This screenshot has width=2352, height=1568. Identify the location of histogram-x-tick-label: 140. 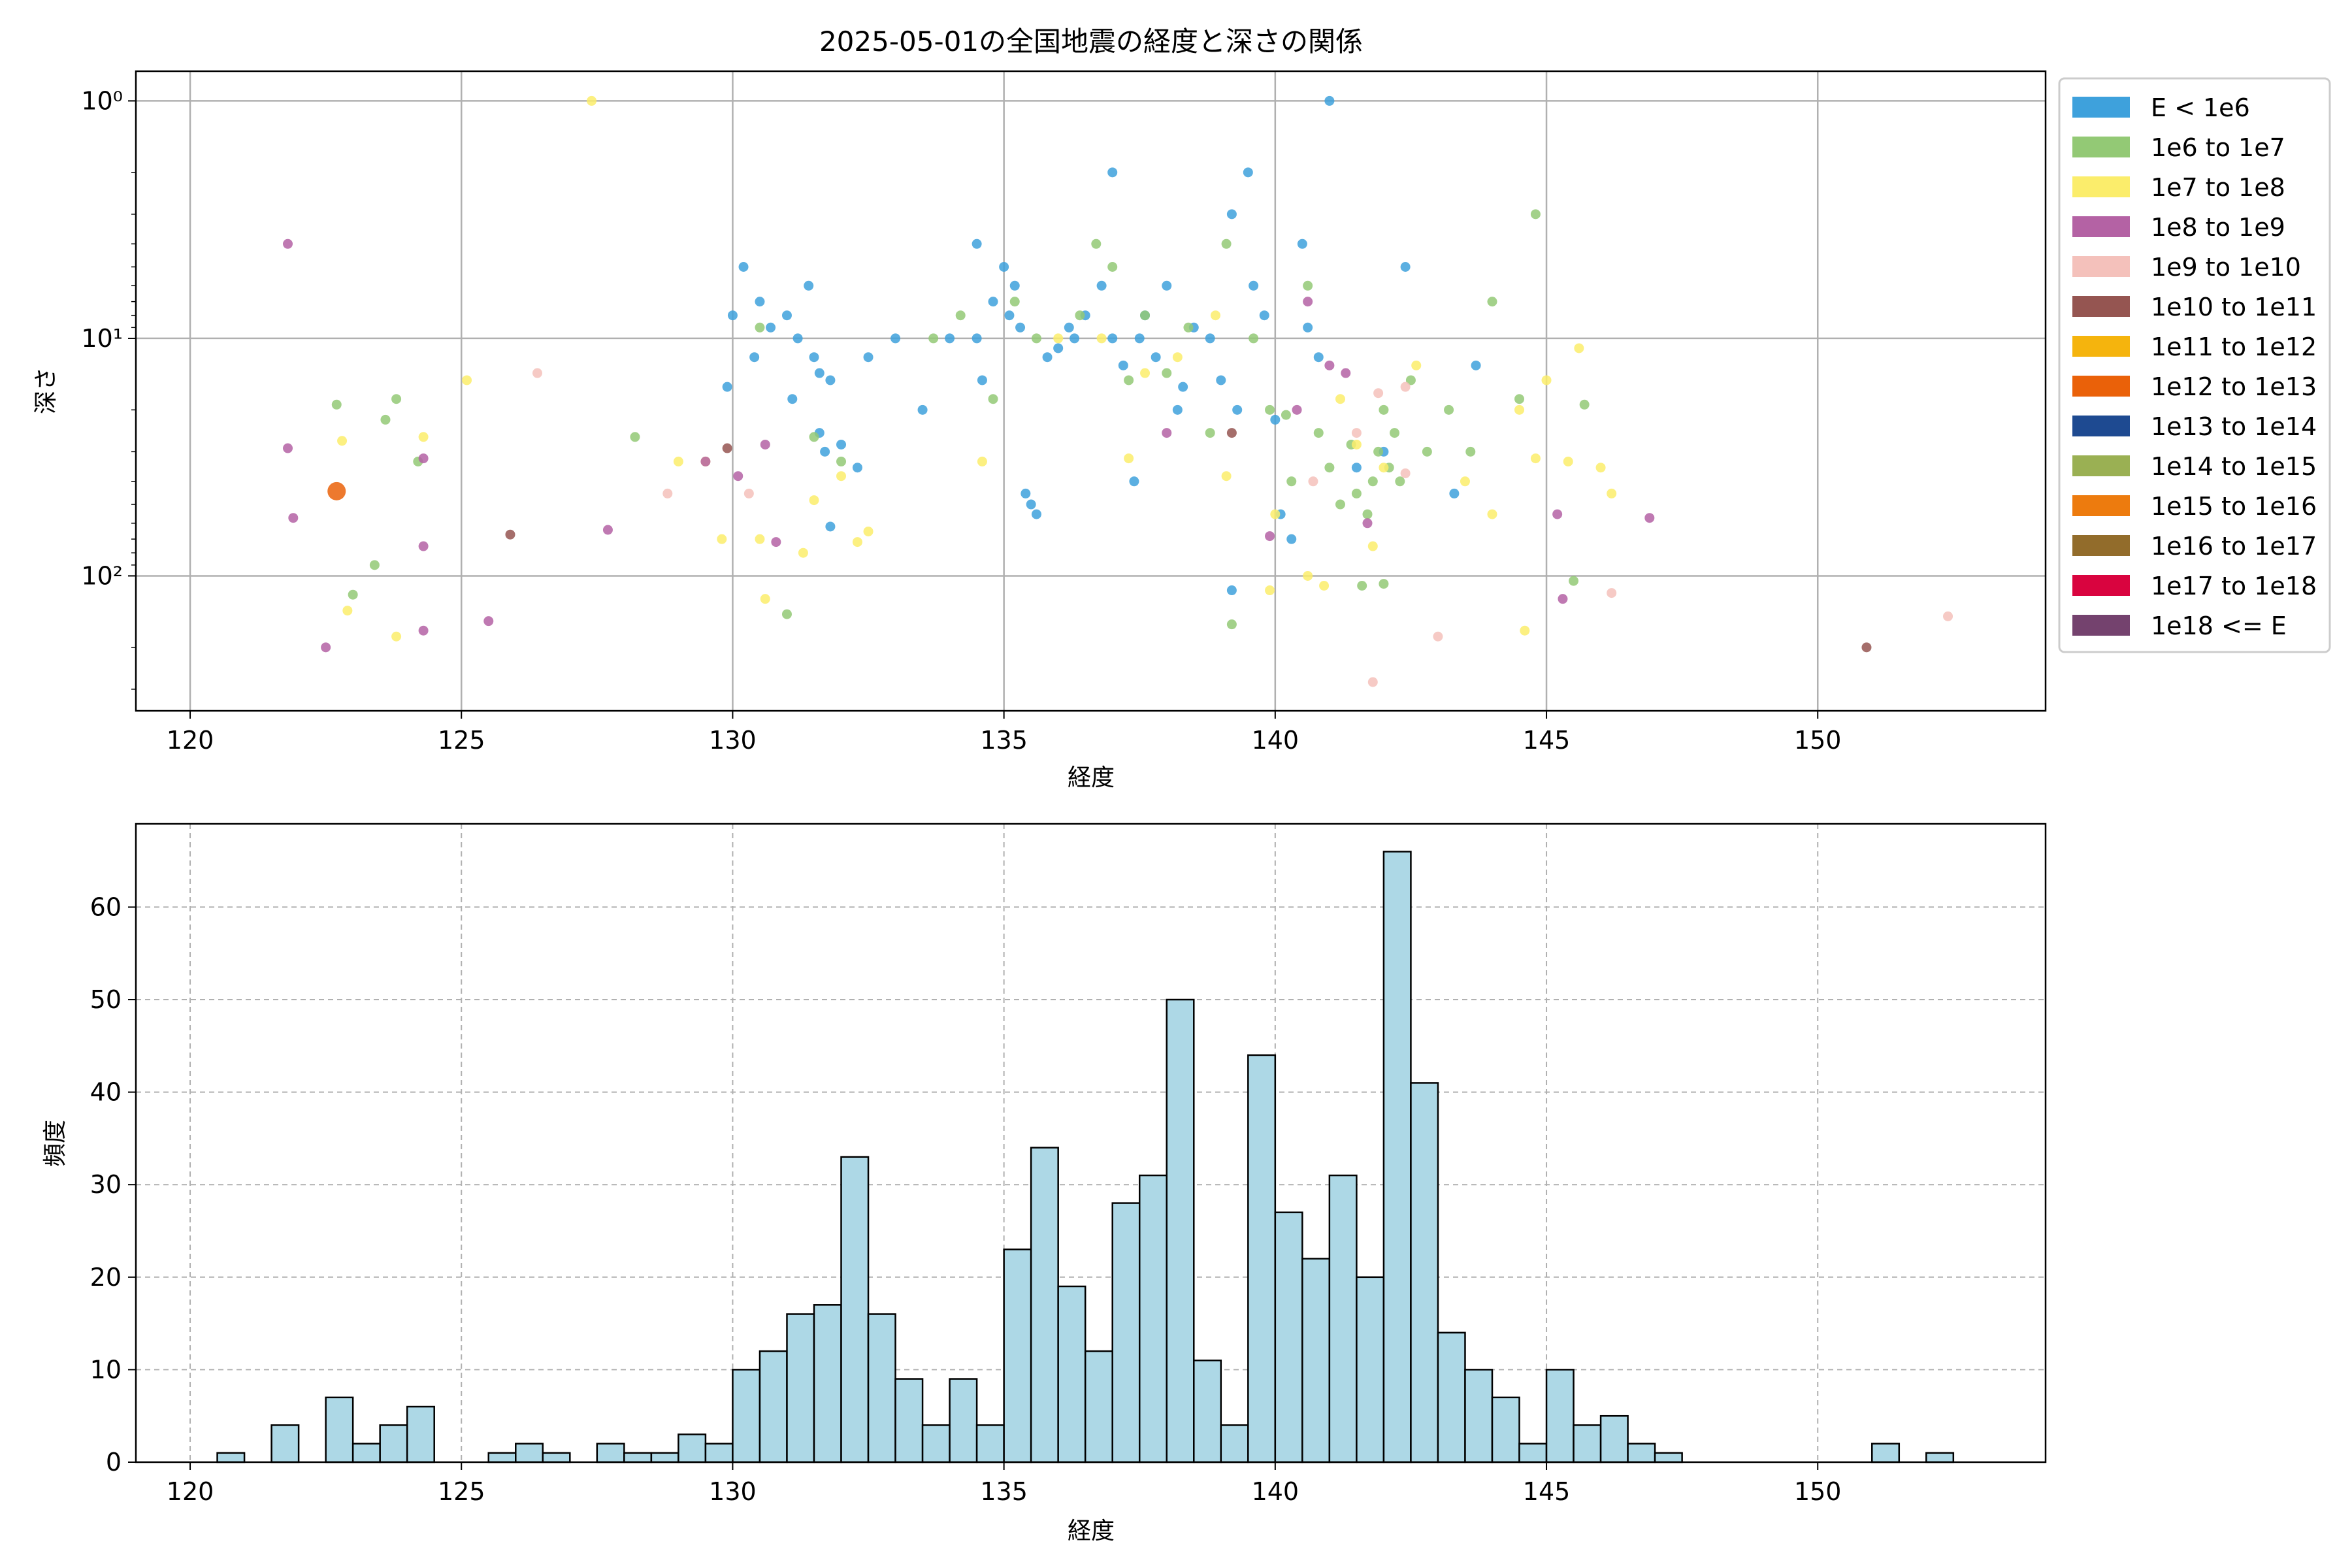
(1275, 1491).